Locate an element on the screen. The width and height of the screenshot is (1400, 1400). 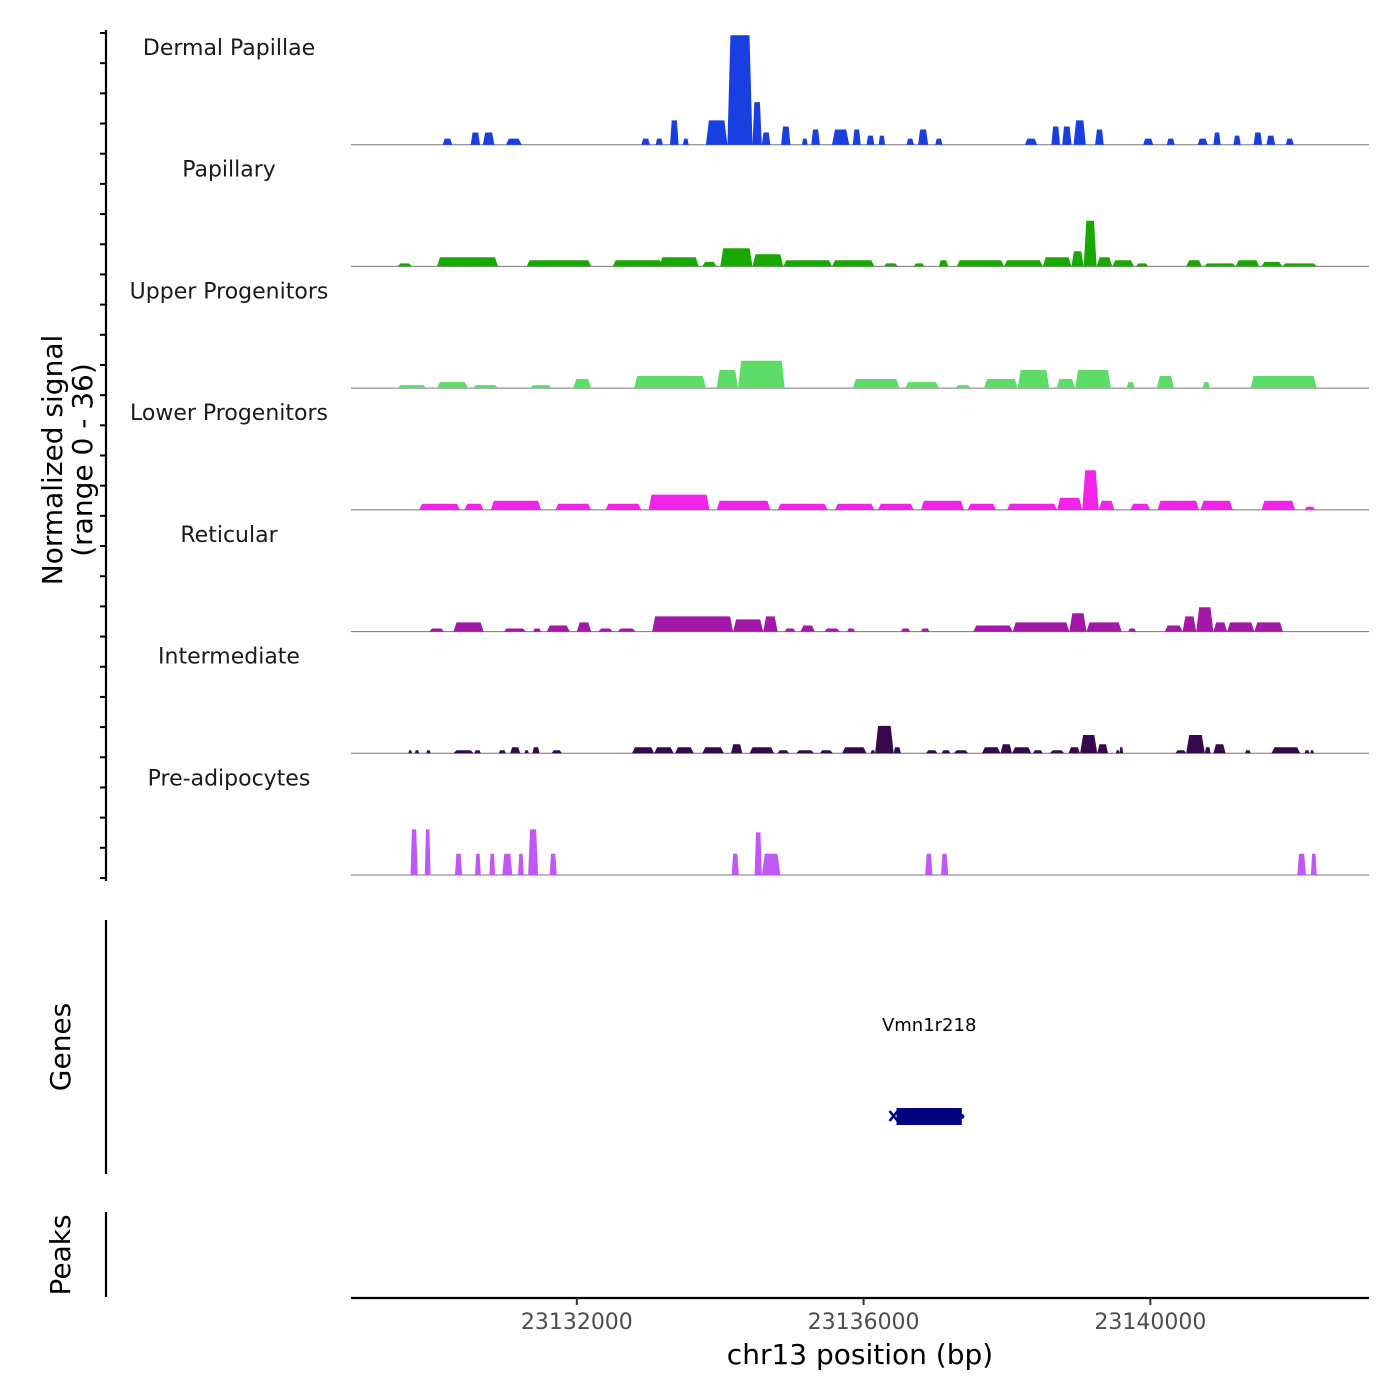
genes-panel-label: Genes is located at coordinates (60, 1047).